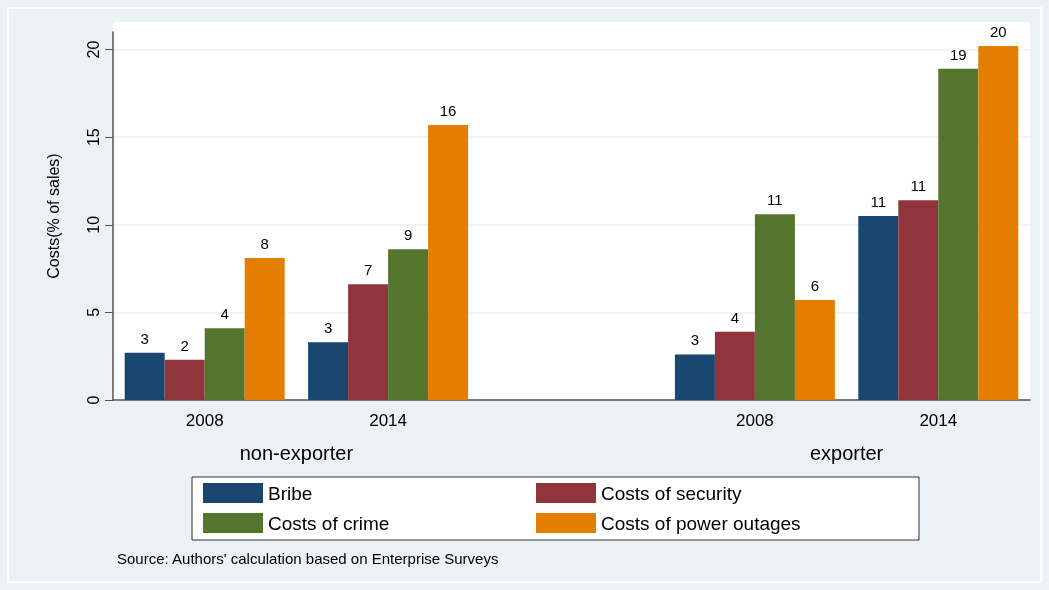 This screenshot has width=1049, height=590. Describe the element at coordinates (93, 312) in the screenshot. I see `y-tick-label: 5` at that location.